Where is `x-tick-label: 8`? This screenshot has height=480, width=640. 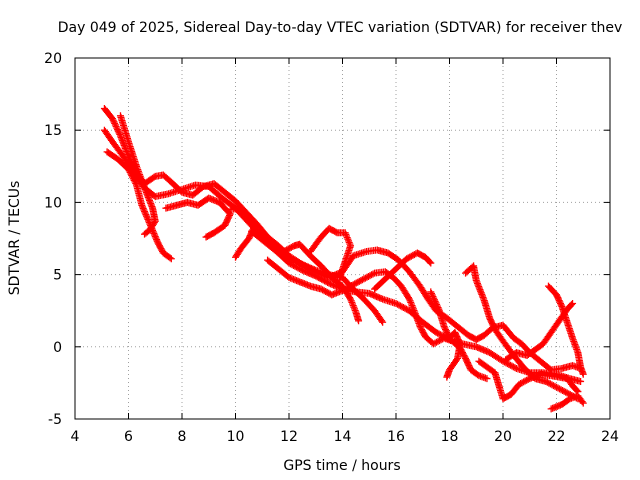
x-tick-label: 8 is located at coordinates (182, 437).